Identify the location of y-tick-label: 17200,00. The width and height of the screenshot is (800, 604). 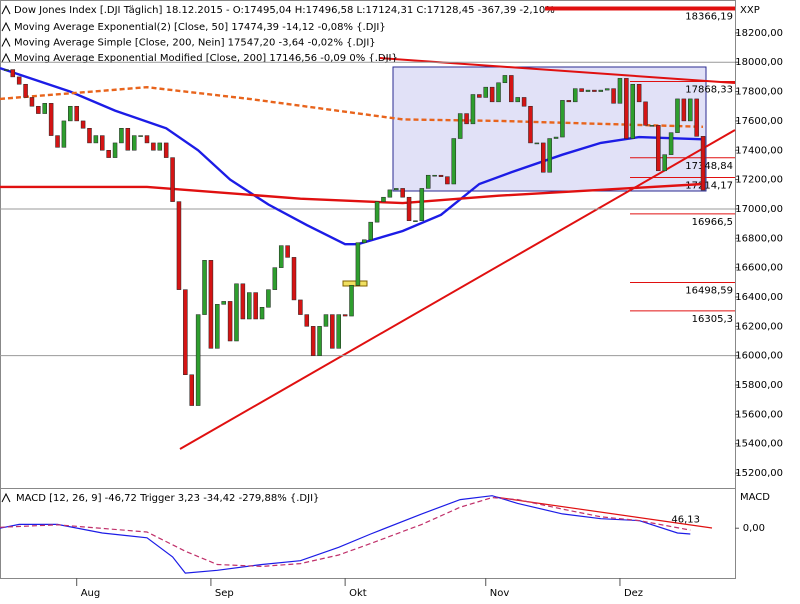
(759, 180).